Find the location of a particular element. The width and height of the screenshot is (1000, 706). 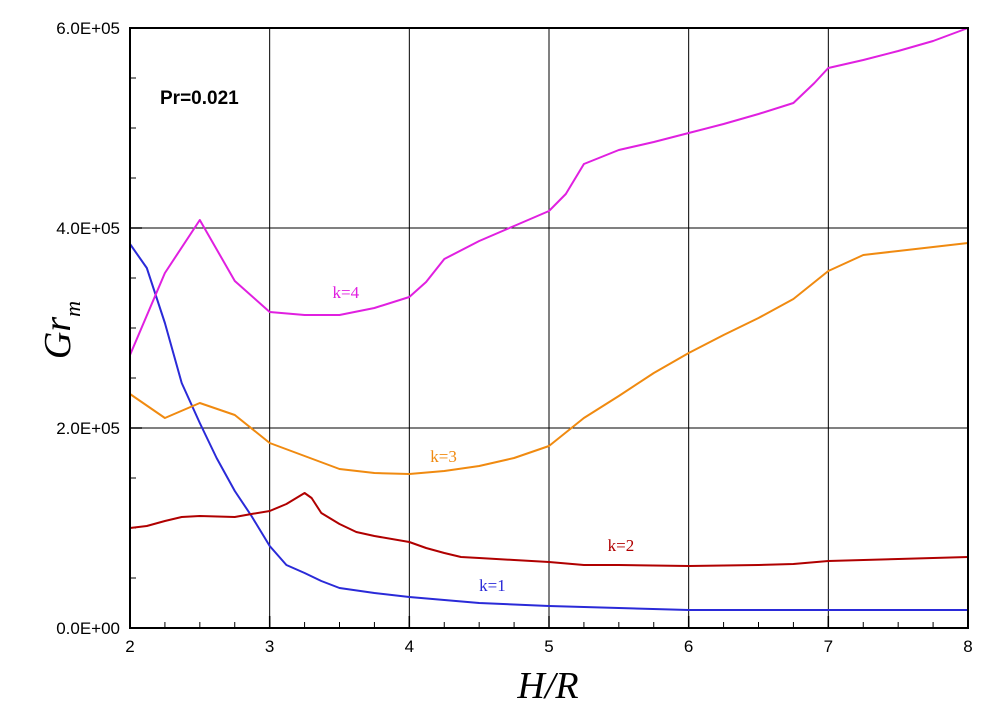

x-axis-title: H/R is located at coordinates (547, 685).